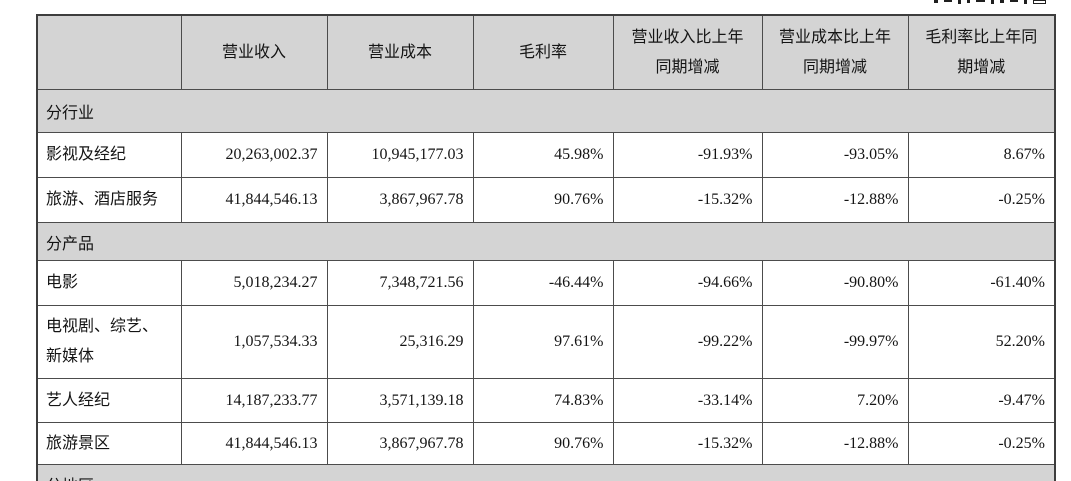 The width and height of the screenshot is (1071, 481). Describe the element at coordinates (400, 342) in the screenshot. I see `value-cell: 25,316.29` at that location.